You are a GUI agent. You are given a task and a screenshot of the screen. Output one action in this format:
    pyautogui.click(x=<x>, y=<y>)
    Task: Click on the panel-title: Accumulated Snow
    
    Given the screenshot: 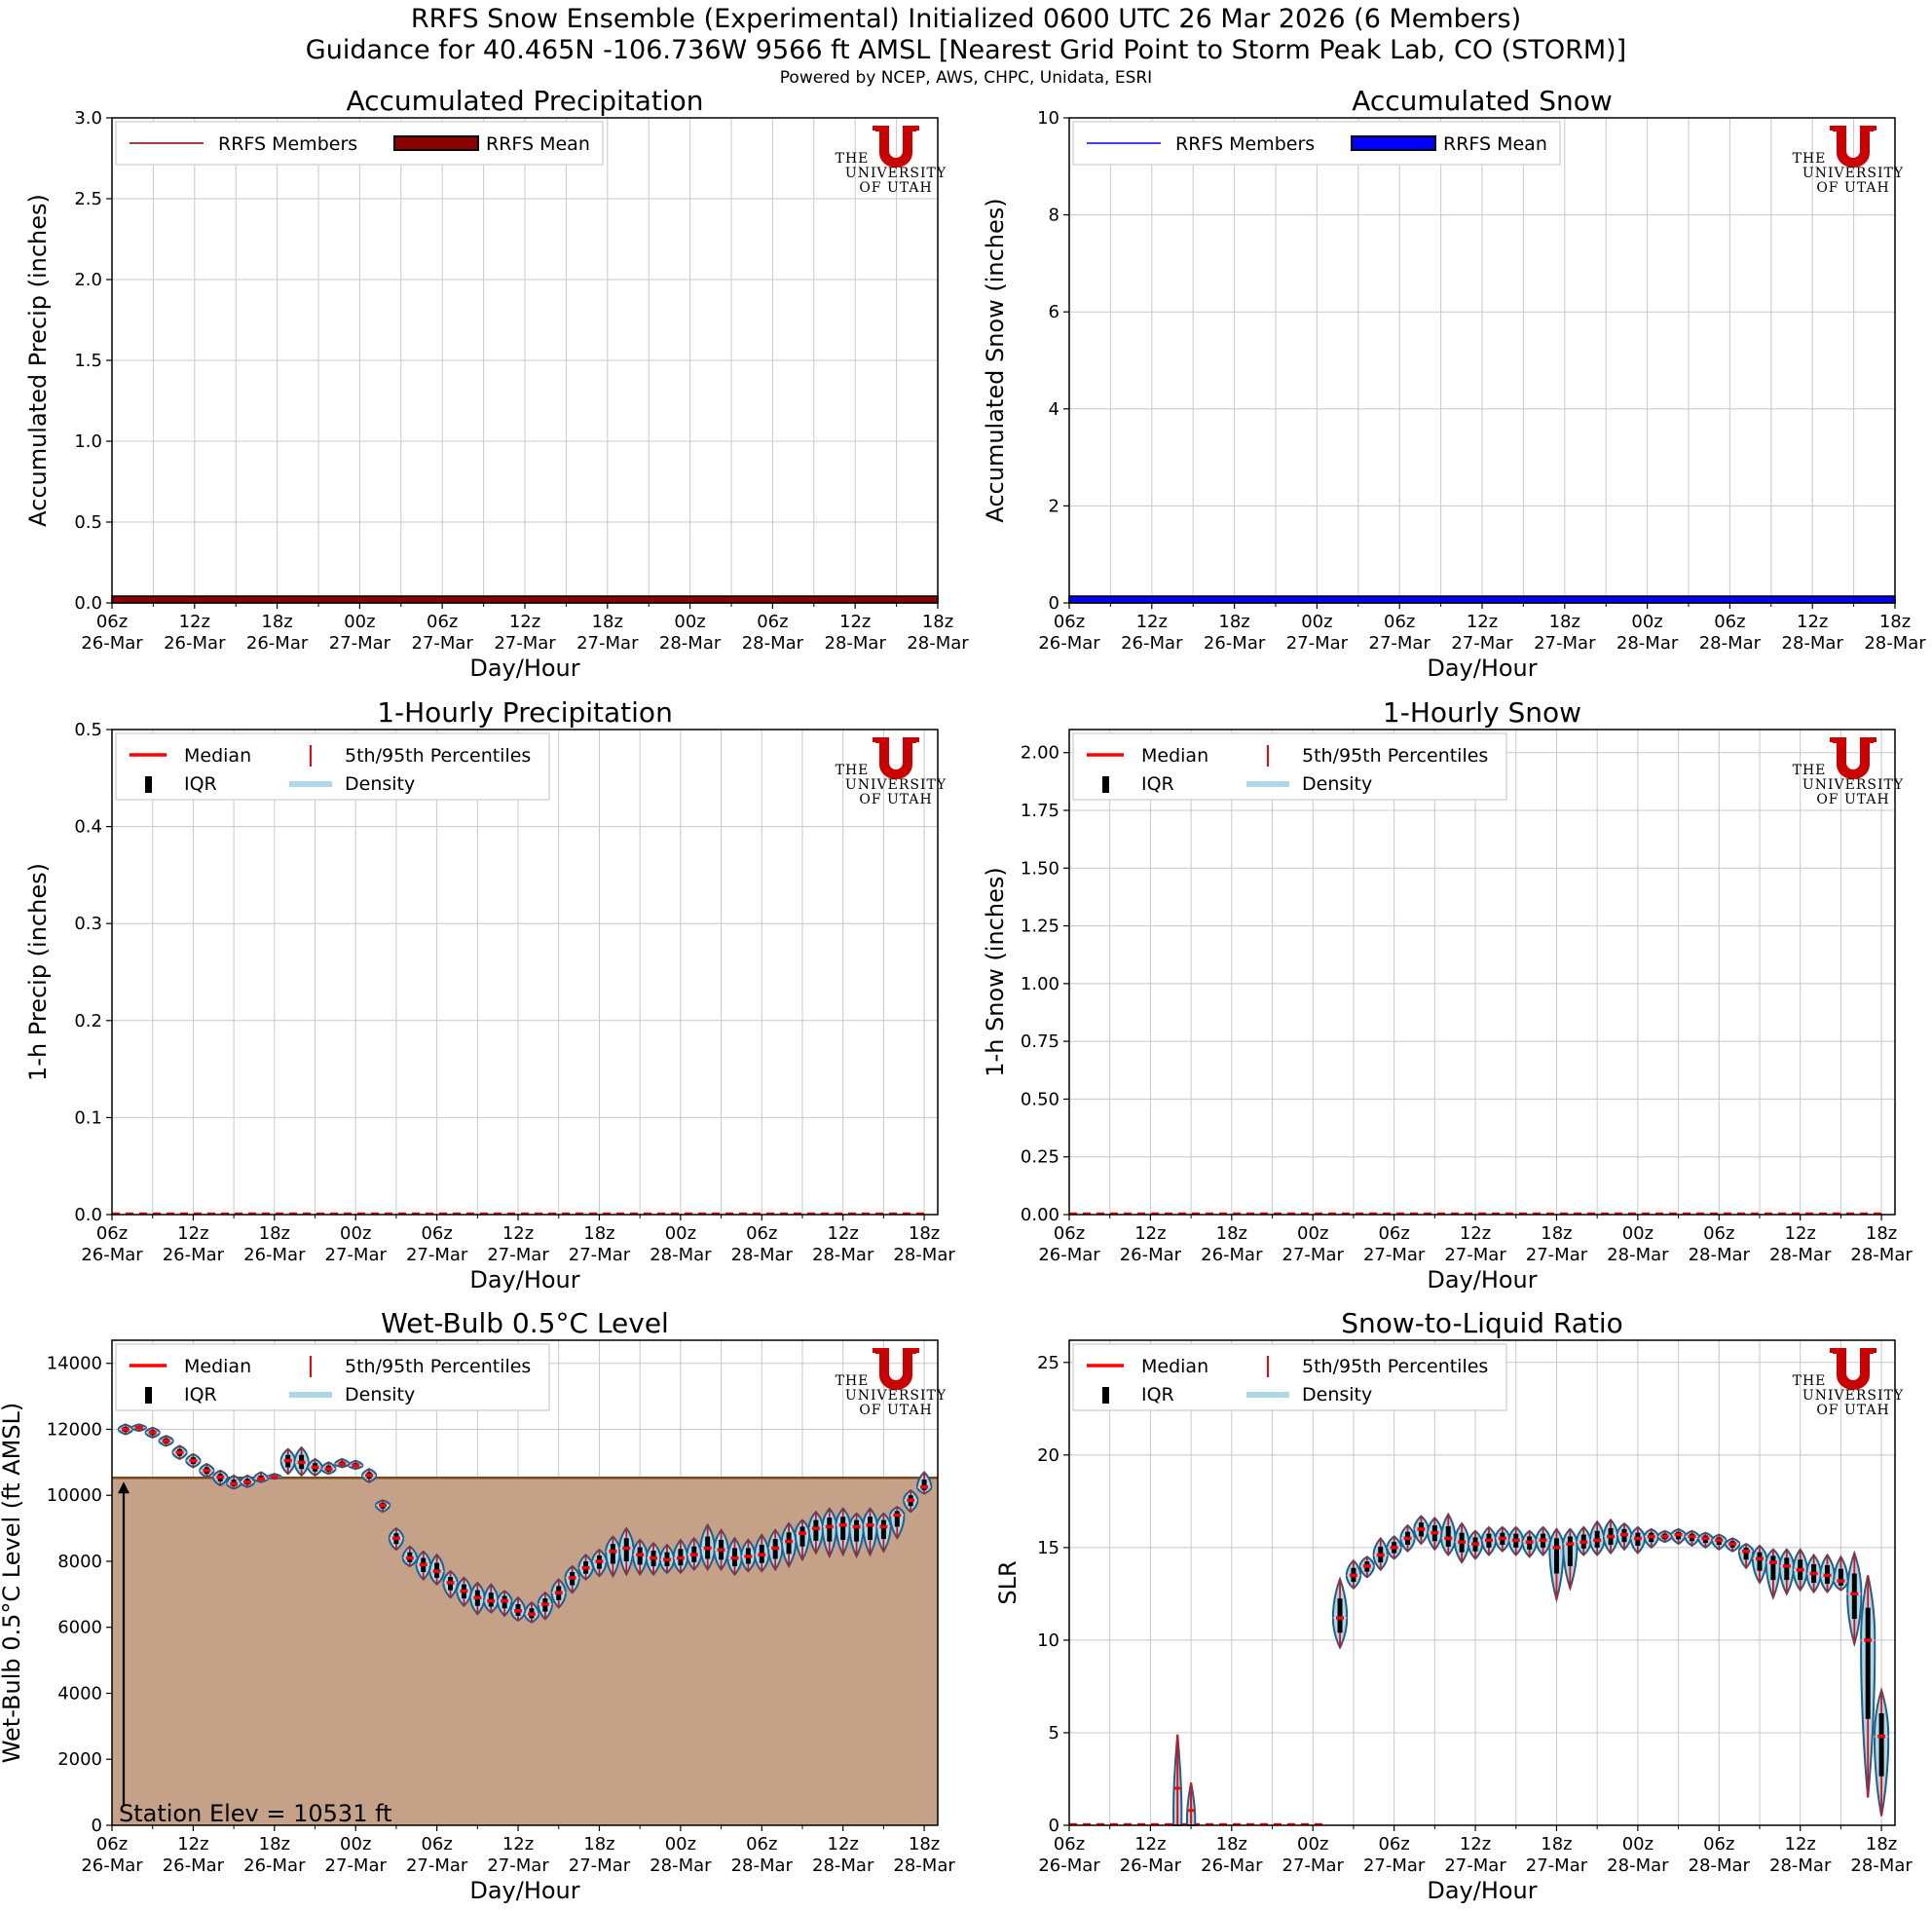 What is the action you would take?
    pyautogui.click(x=1482, y=101)
    